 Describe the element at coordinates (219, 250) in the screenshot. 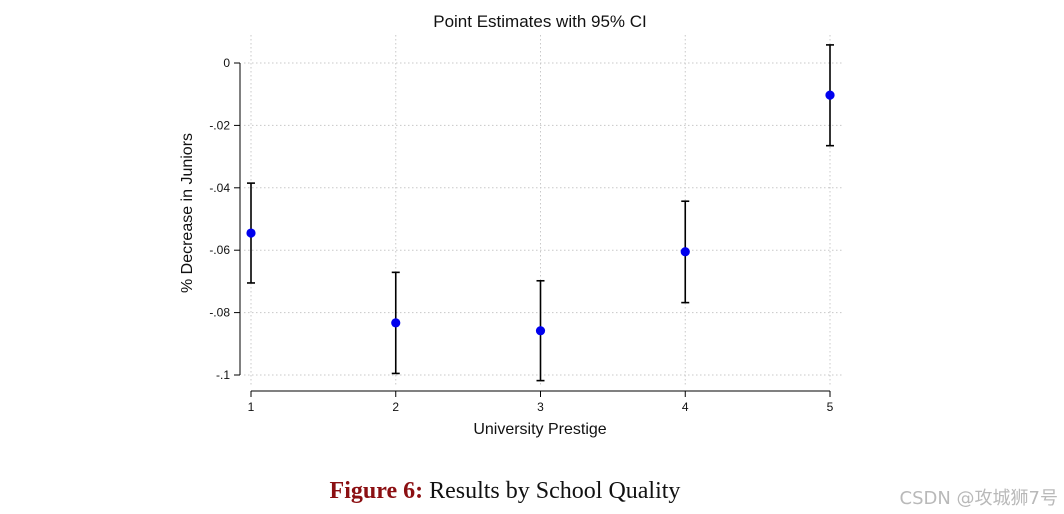

I see `y-tick-label: -.06` at that location.